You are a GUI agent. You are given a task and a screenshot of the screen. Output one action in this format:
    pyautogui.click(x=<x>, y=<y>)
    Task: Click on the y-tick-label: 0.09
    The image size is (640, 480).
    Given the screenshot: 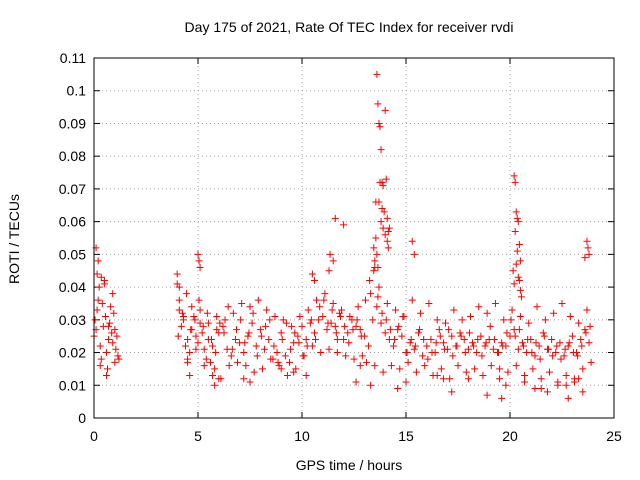 What is the action you would take?
    pyautogui.click(x=72, y=123)
    